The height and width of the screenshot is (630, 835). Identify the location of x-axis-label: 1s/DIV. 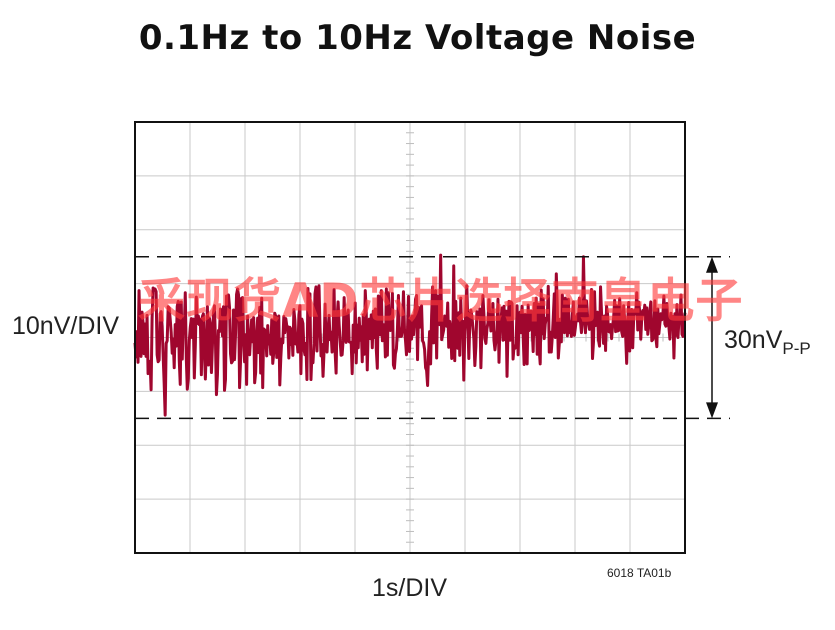
(410, 588).